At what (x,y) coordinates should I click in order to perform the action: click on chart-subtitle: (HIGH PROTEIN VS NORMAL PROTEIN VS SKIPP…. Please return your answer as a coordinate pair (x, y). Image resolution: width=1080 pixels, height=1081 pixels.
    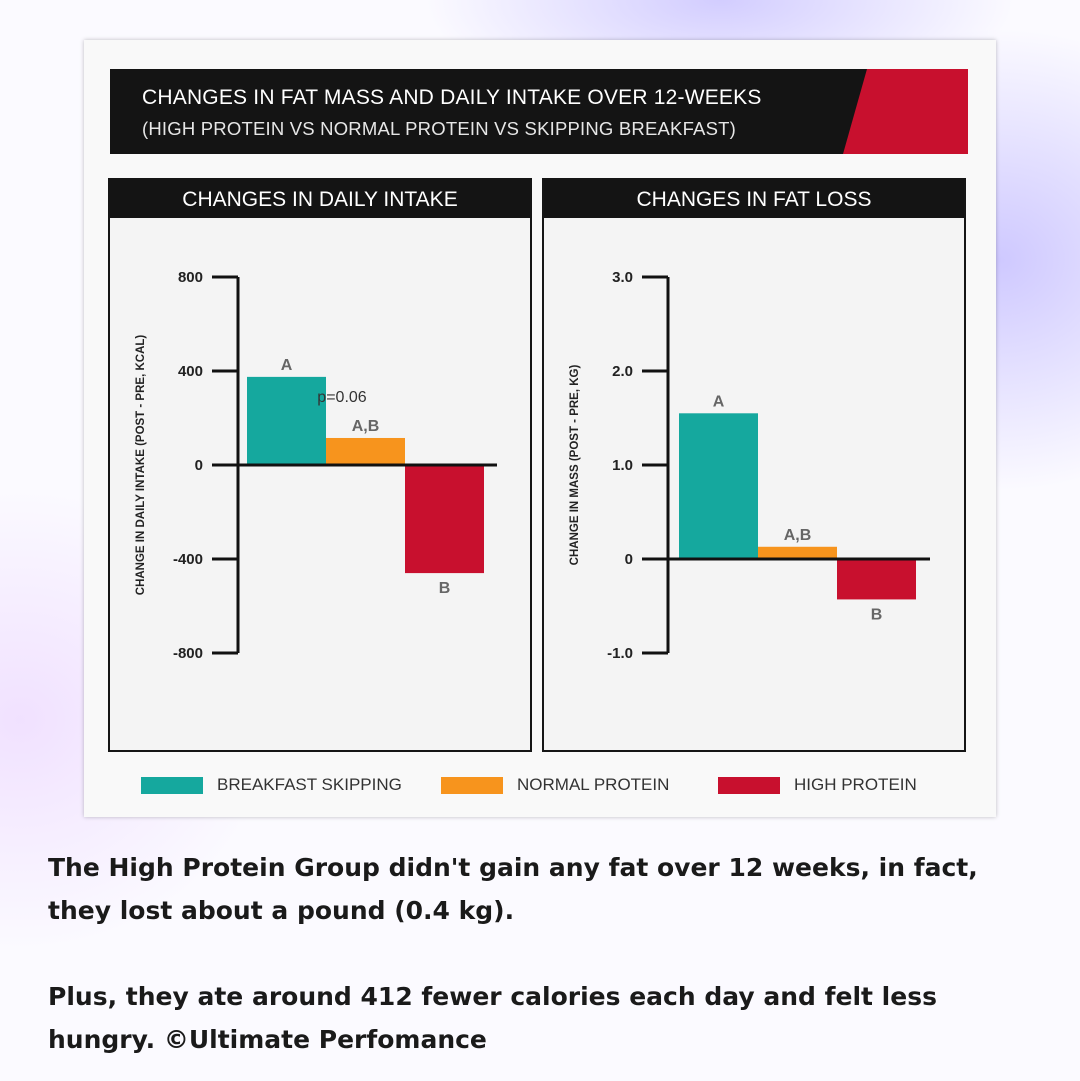
    Looking at the image, I should click on (439, 128).